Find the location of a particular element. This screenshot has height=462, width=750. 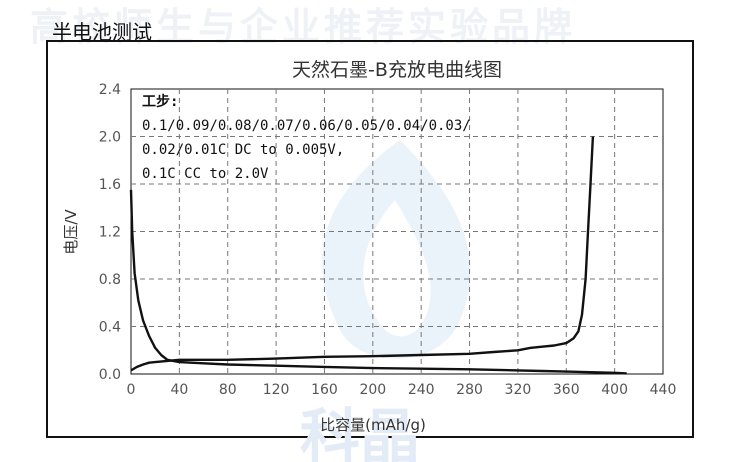

x-tick-label: 440 is located at coordinates (663, 390).